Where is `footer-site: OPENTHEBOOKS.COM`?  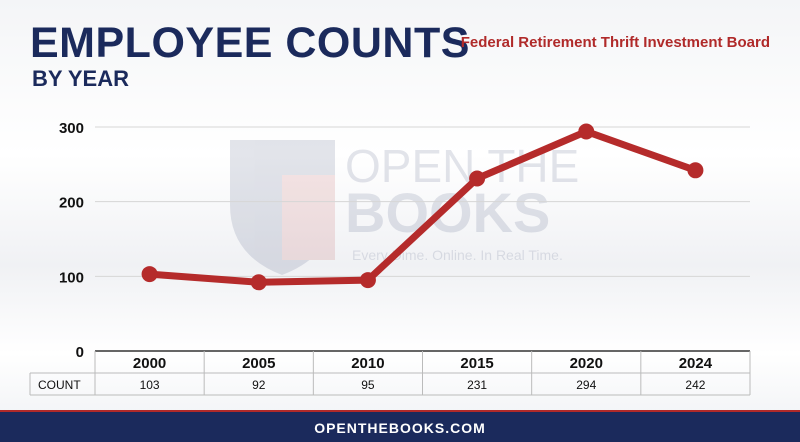
footer-site: OPENTHEBOOKS.COM is located at coordinates (400, 428).